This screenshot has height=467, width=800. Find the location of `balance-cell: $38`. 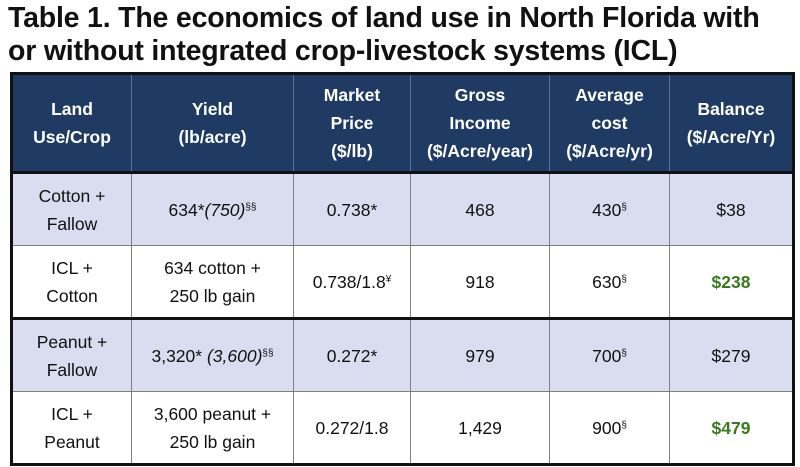

balance-cell: $38 is located at coordinates (731, 209).